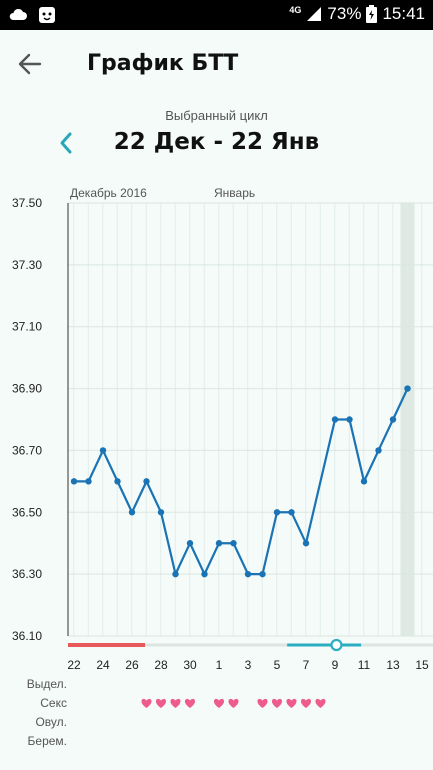 This screenshot has width=433, height=770. What do you see at coordinates (27, 389) in the screenshot?
I see `y-tick-label: 36.90` at bounding box center [27, 389].